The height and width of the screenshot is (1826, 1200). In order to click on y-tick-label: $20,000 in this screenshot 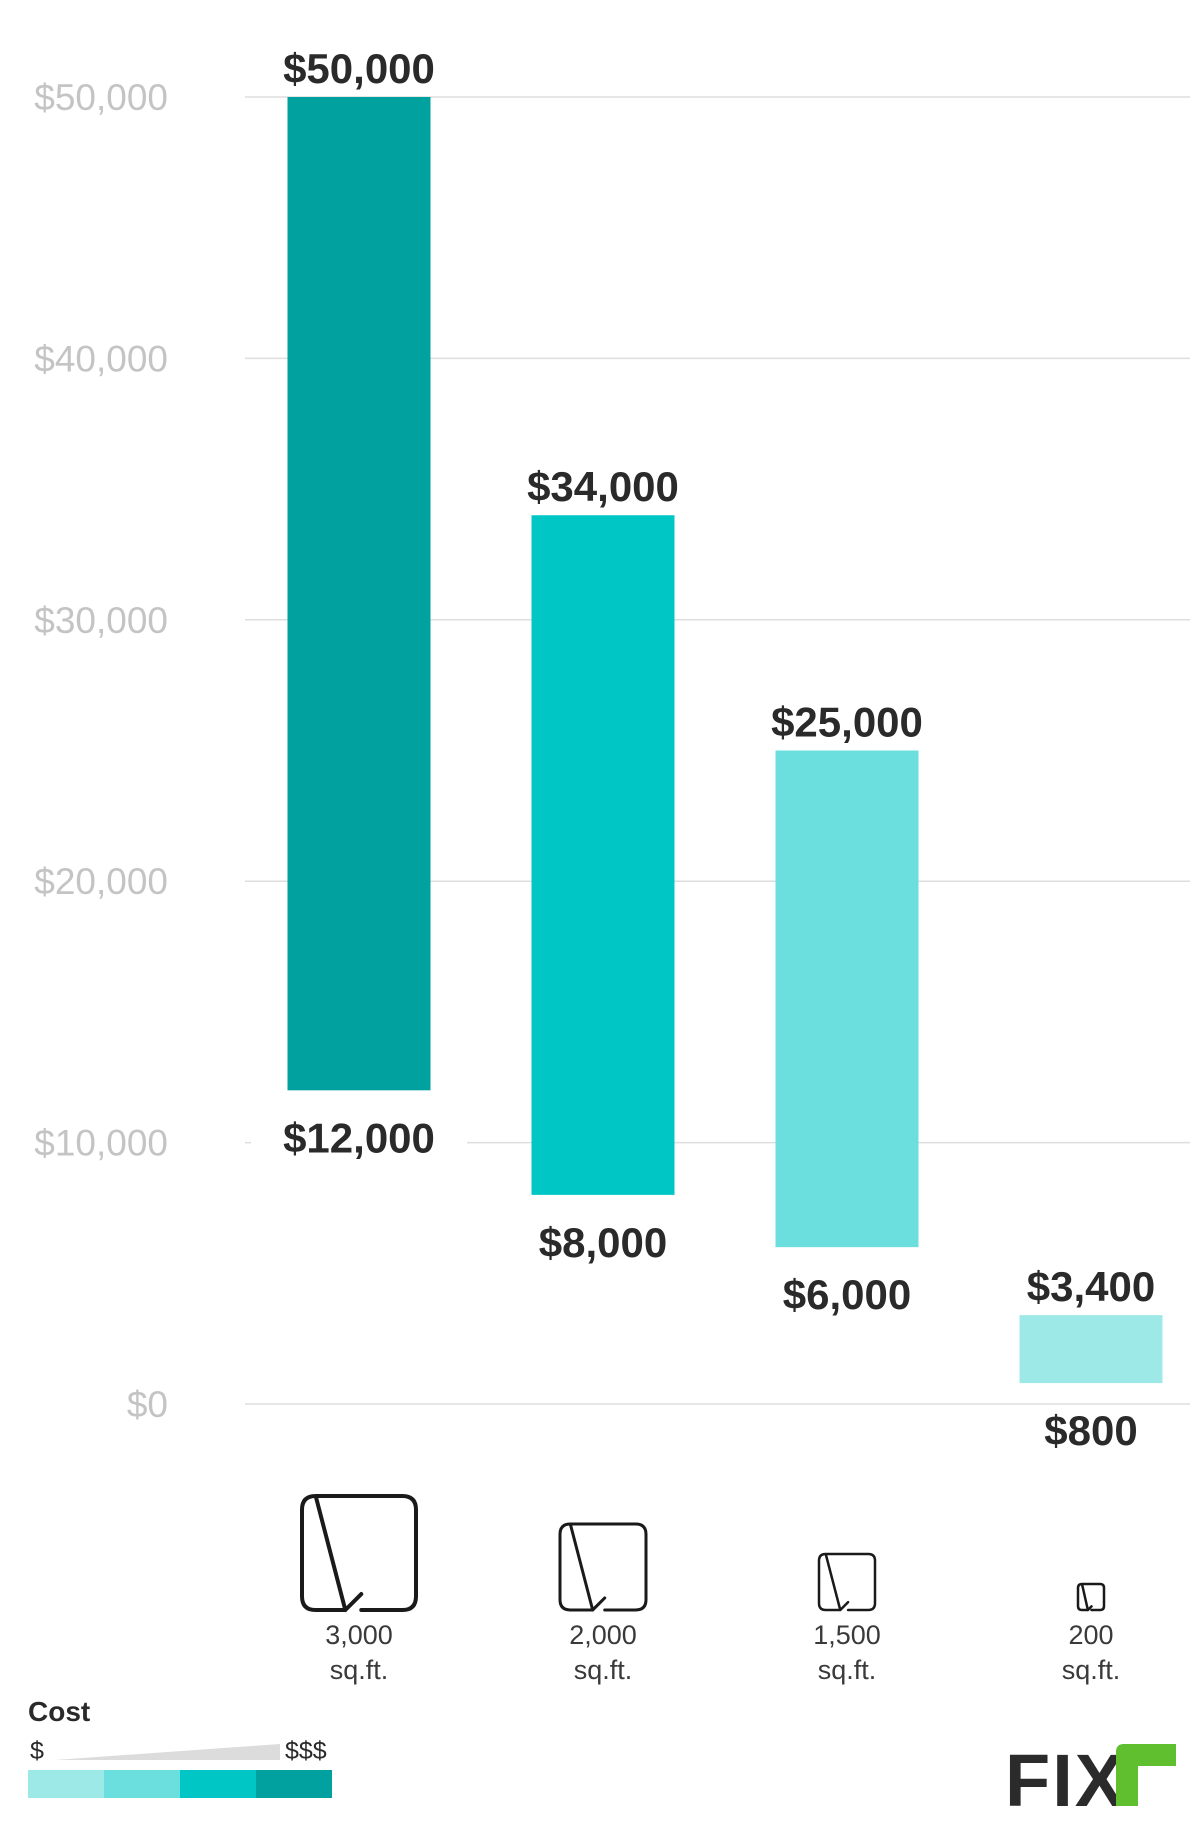, I will do `click(101, 881)`.